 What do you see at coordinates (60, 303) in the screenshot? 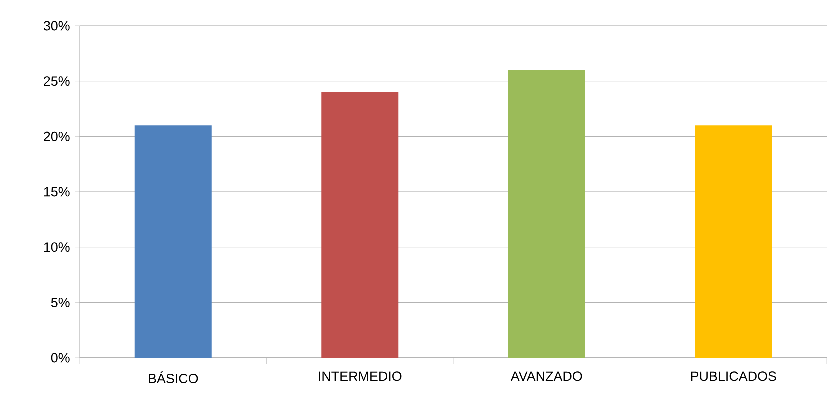
I see `y-tick-label: 5%` at bounding box center [60, 303].